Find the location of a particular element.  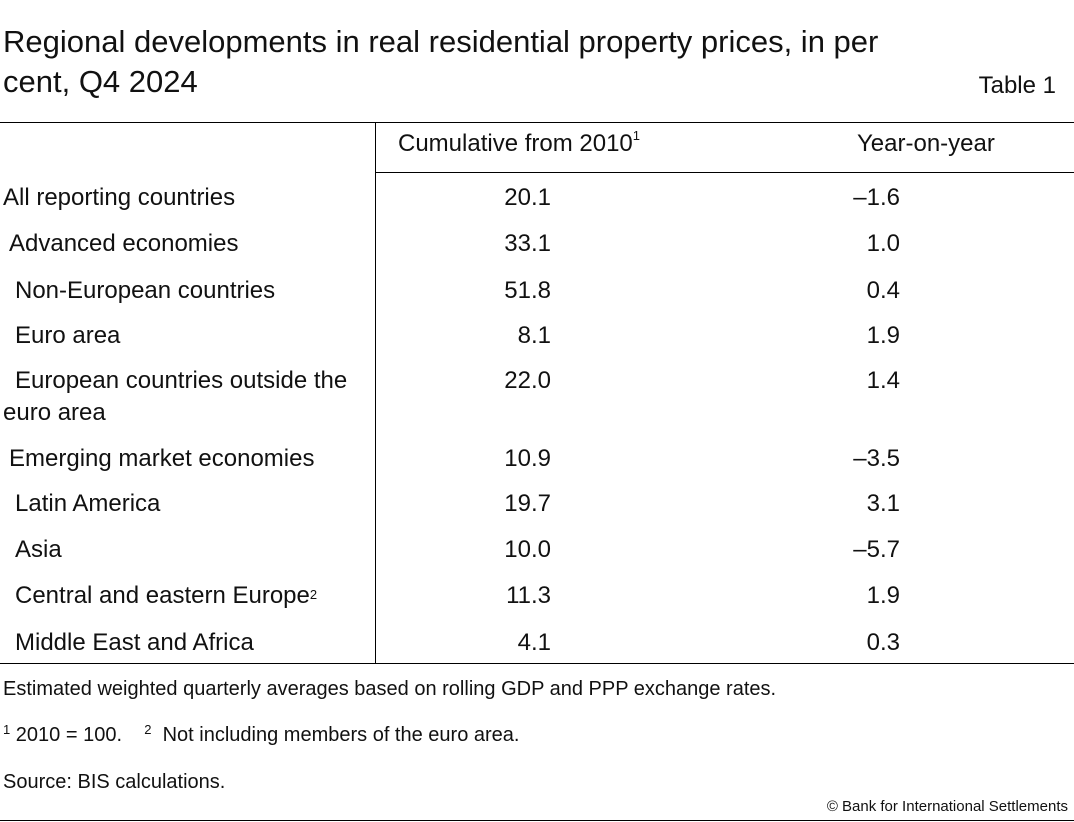

cell-cumulative: 10.0 is located at coordinates (527, 549).